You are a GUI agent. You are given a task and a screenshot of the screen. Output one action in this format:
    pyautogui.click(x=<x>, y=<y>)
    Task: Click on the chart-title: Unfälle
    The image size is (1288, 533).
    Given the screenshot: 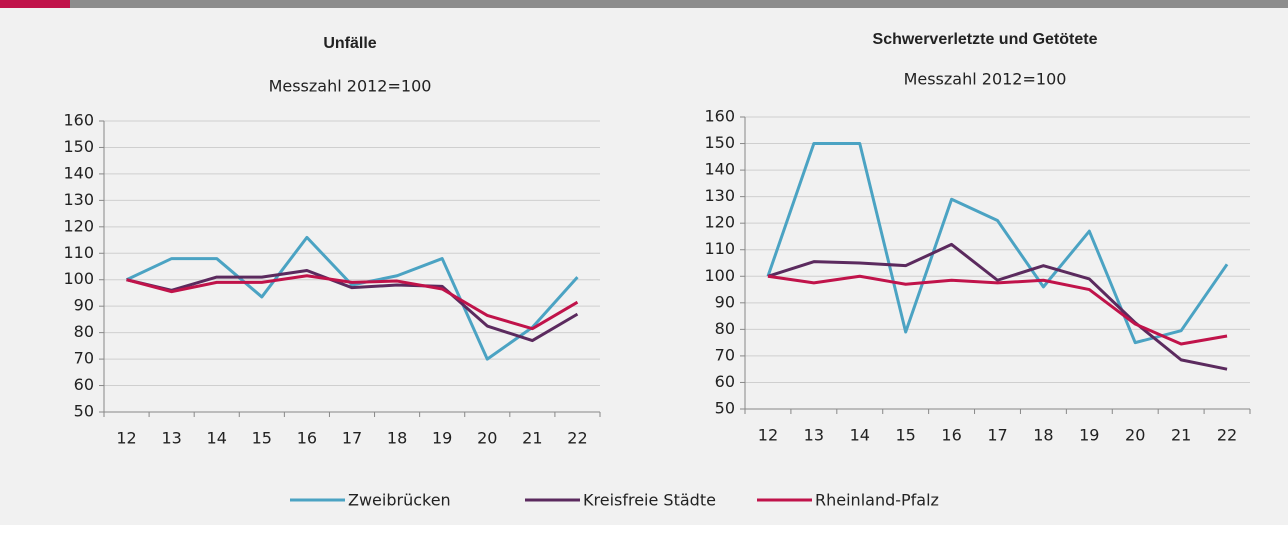 What is the action you would take?
    pyautogui.click(x=349, y=43)
    